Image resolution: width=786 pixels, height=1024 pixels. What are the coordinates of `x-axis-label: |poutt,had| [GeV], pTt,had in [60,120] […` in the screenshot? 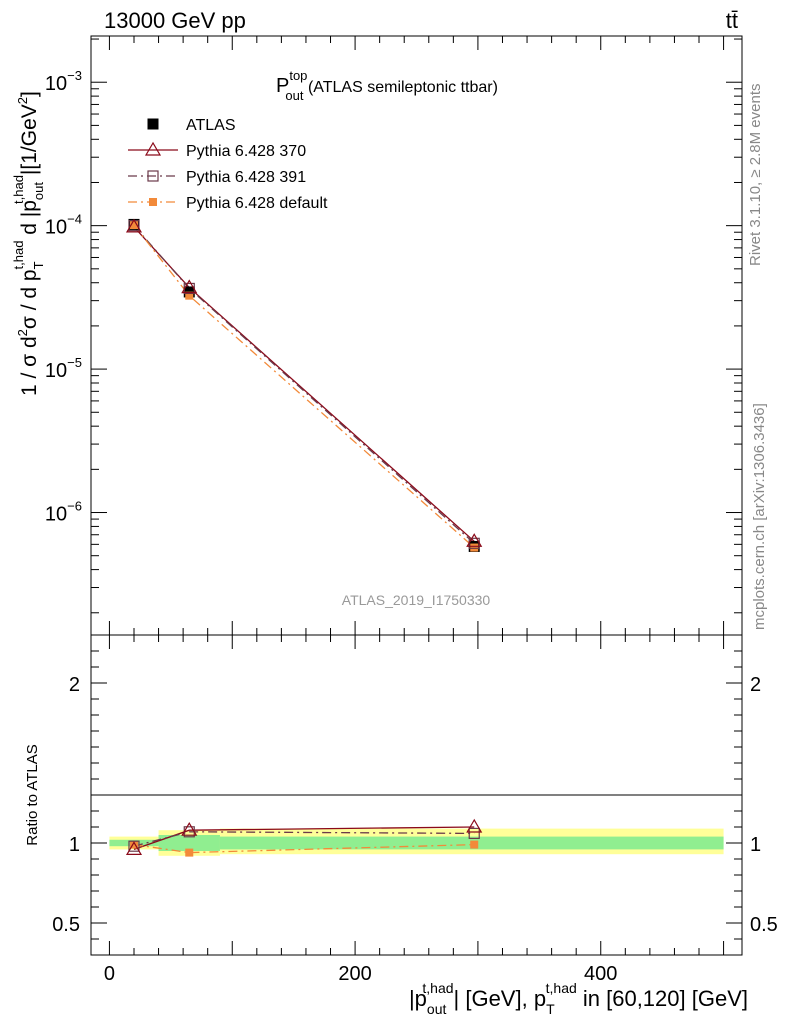 It's located at (578, 998).